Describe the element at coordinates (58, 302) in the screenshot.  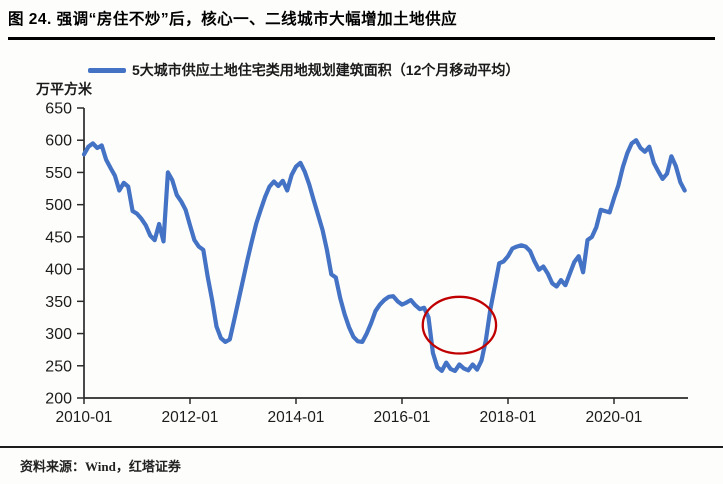
I see `y-tick-label: 350` at that location.